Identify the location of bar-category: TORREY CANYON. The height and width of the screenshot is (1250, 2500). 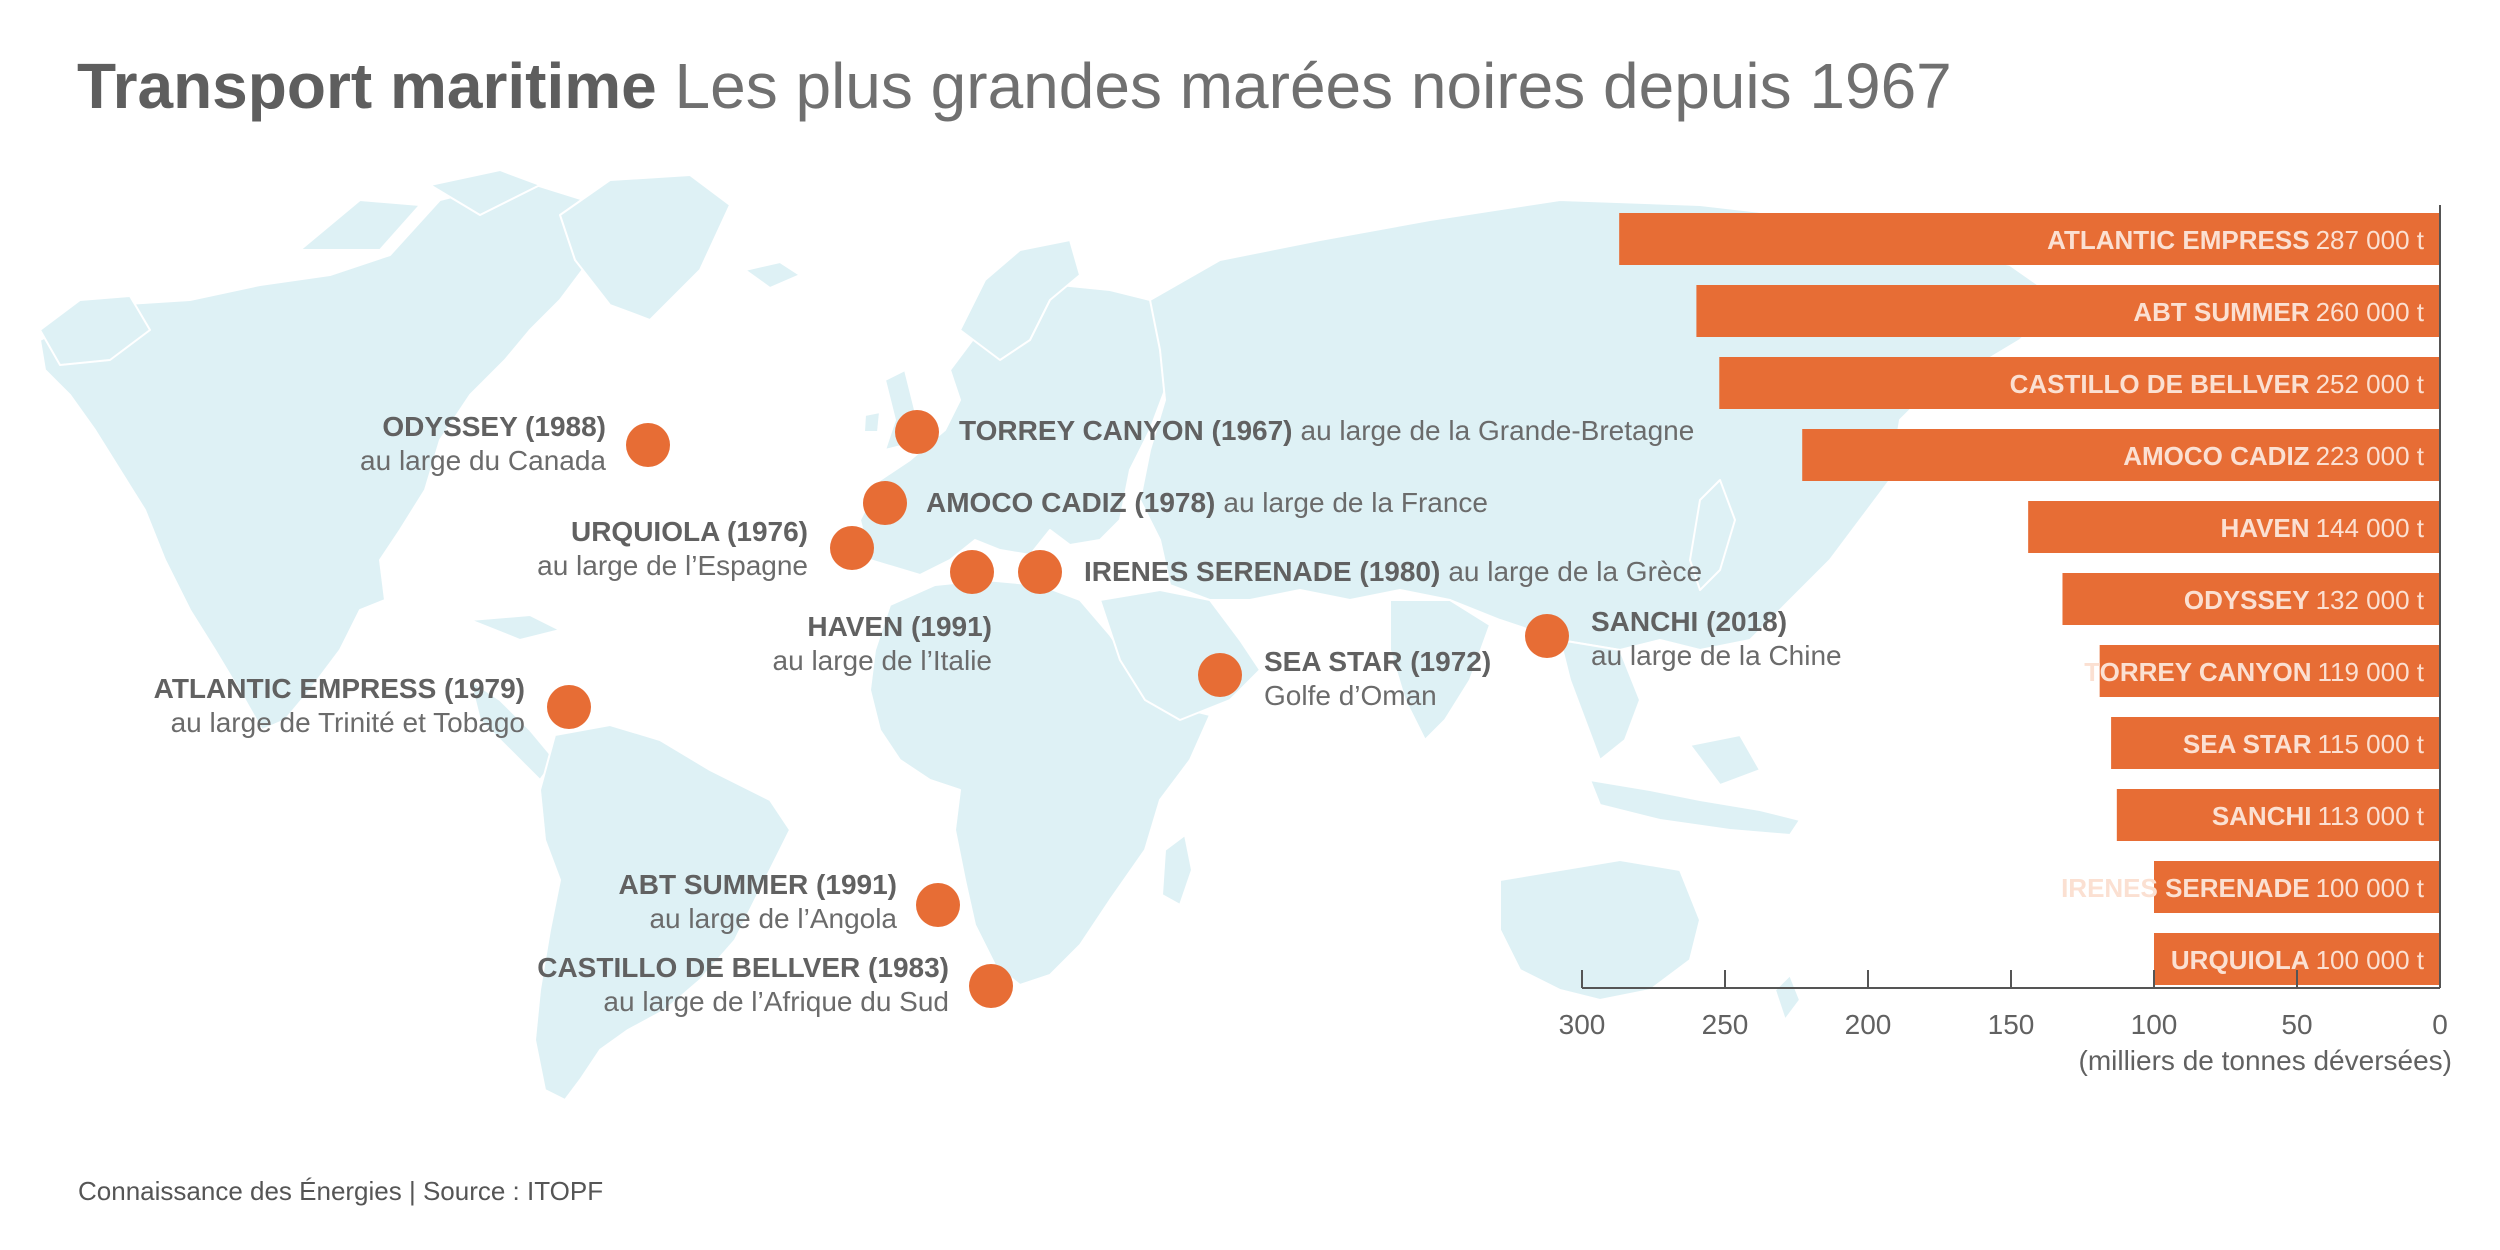
(2197, 672).